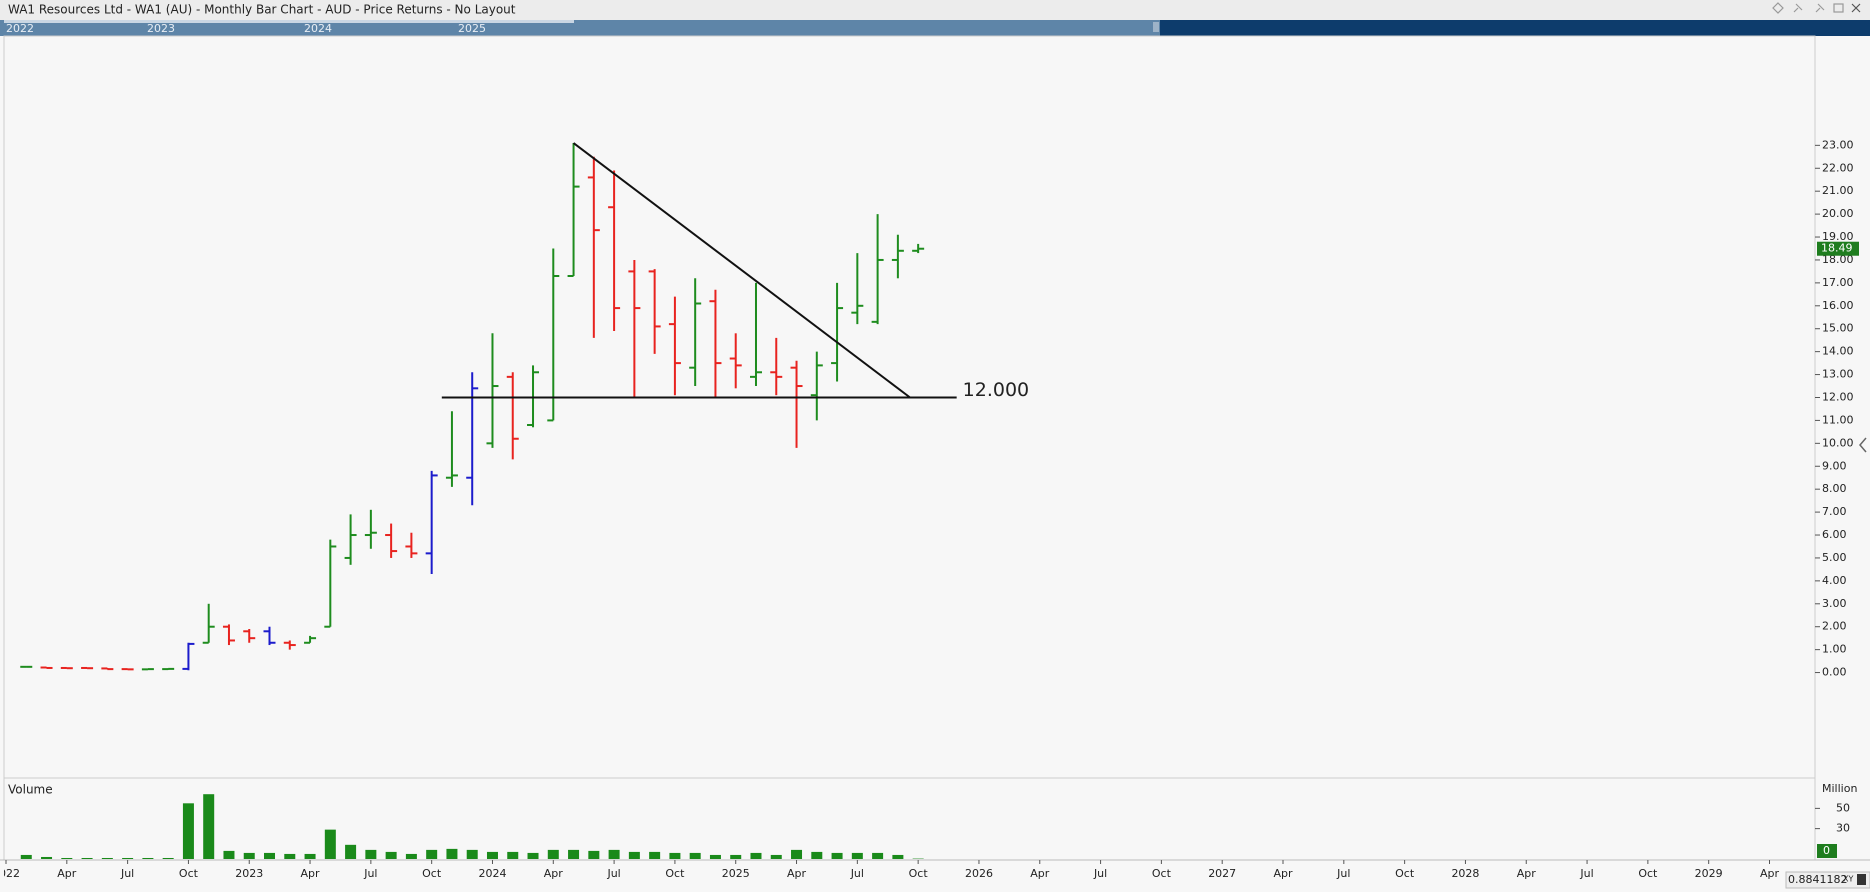 Image resolution: width=1870 pixels, height=892 pixels. I want to click on x-tick-label: 2028, so click(1465, 873).